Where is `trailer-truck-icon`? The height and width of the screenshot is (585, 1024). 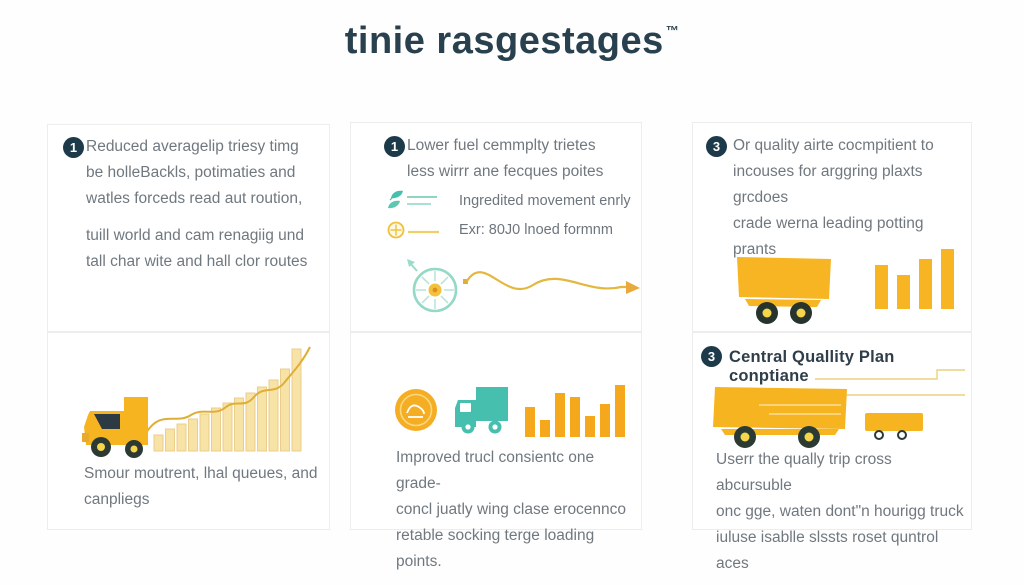 trailer-truck-icon is located at coordinates (784, 290).